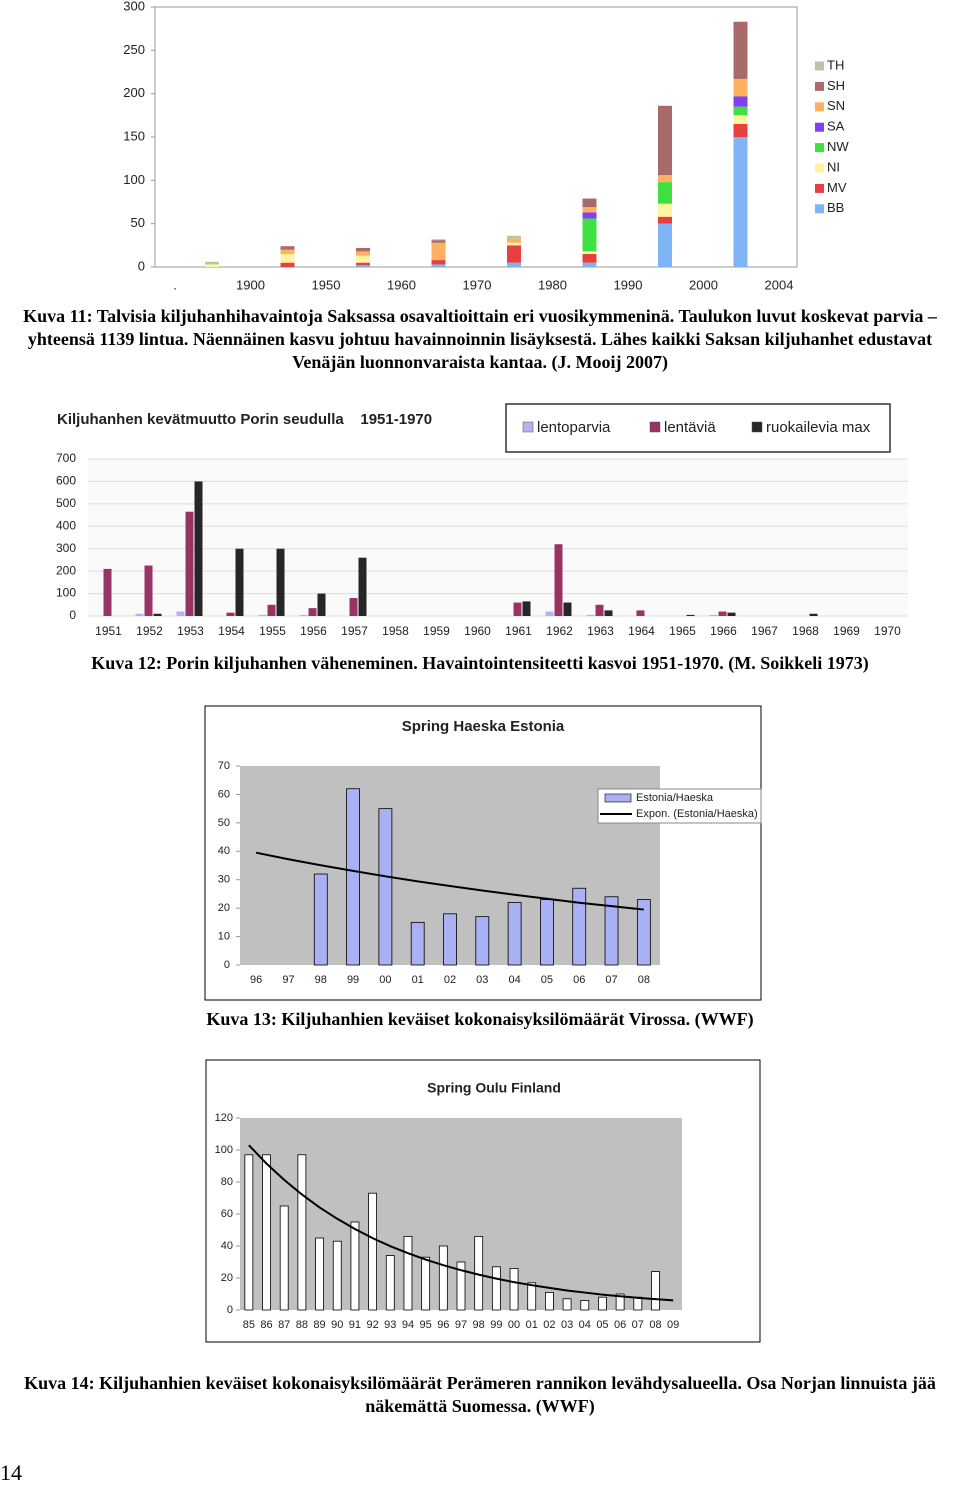  What do you see at coordinates (190, 631) in the screenshot?
I see `x-tick-label: 1953` at bounding box center [190, 631].